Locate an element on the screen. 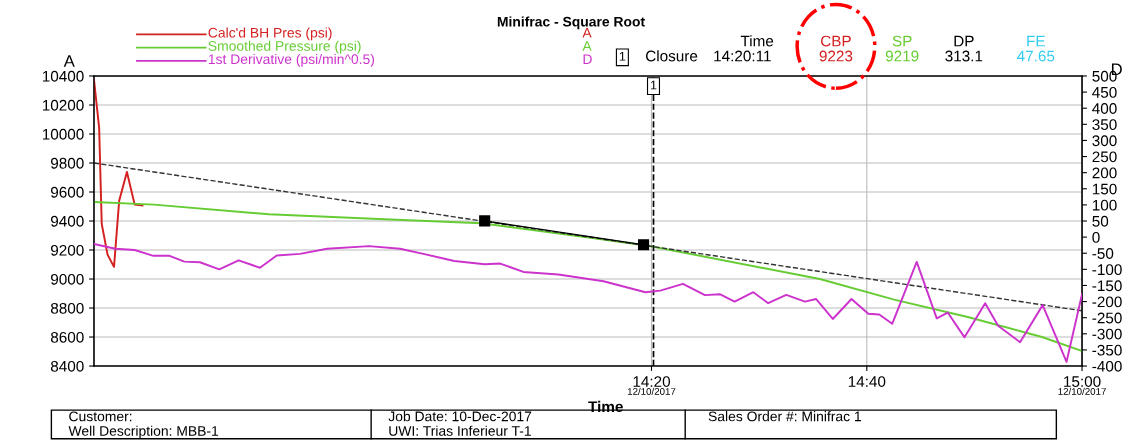 This screenshot has height=441, width=1142. text: 14:20:11 is located at coordinates (742, 56).